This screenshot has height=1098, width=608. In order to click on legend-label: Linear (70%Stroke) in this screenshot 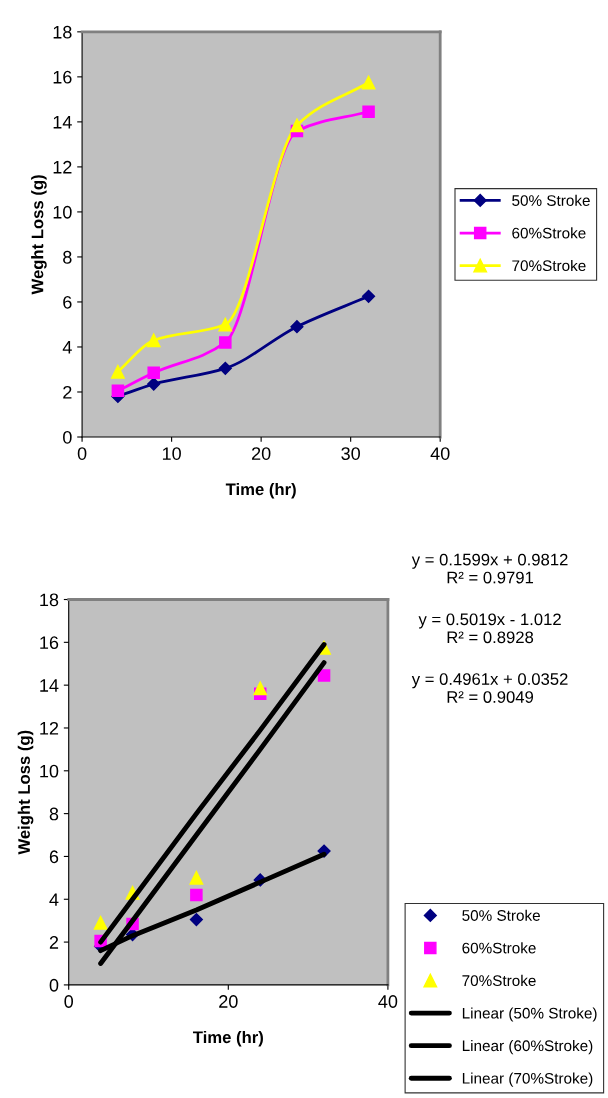, I will do `click(527, 1079)`.